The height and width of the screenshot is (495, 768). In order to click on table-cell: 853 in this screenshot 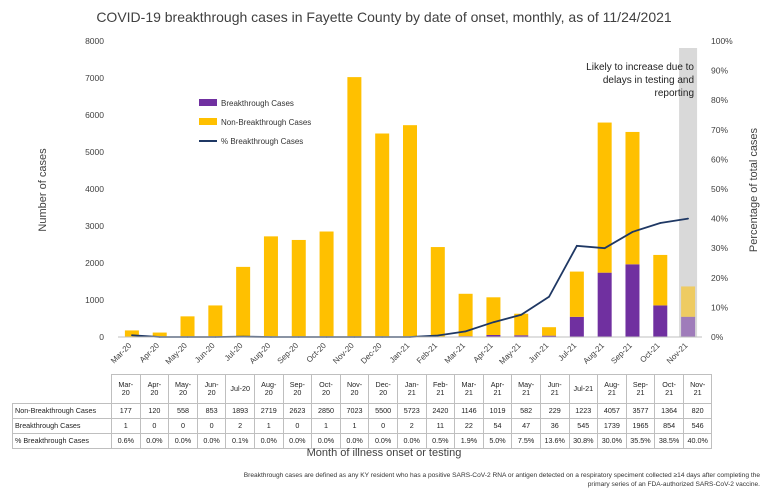, I will do `click(211, 411)`.